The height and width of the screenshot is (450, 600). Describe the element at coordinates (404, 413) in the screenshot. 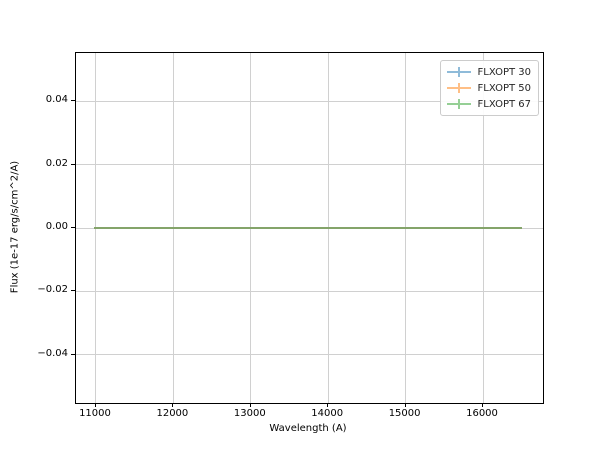

I see `x-tick-label: 15000` at that location.